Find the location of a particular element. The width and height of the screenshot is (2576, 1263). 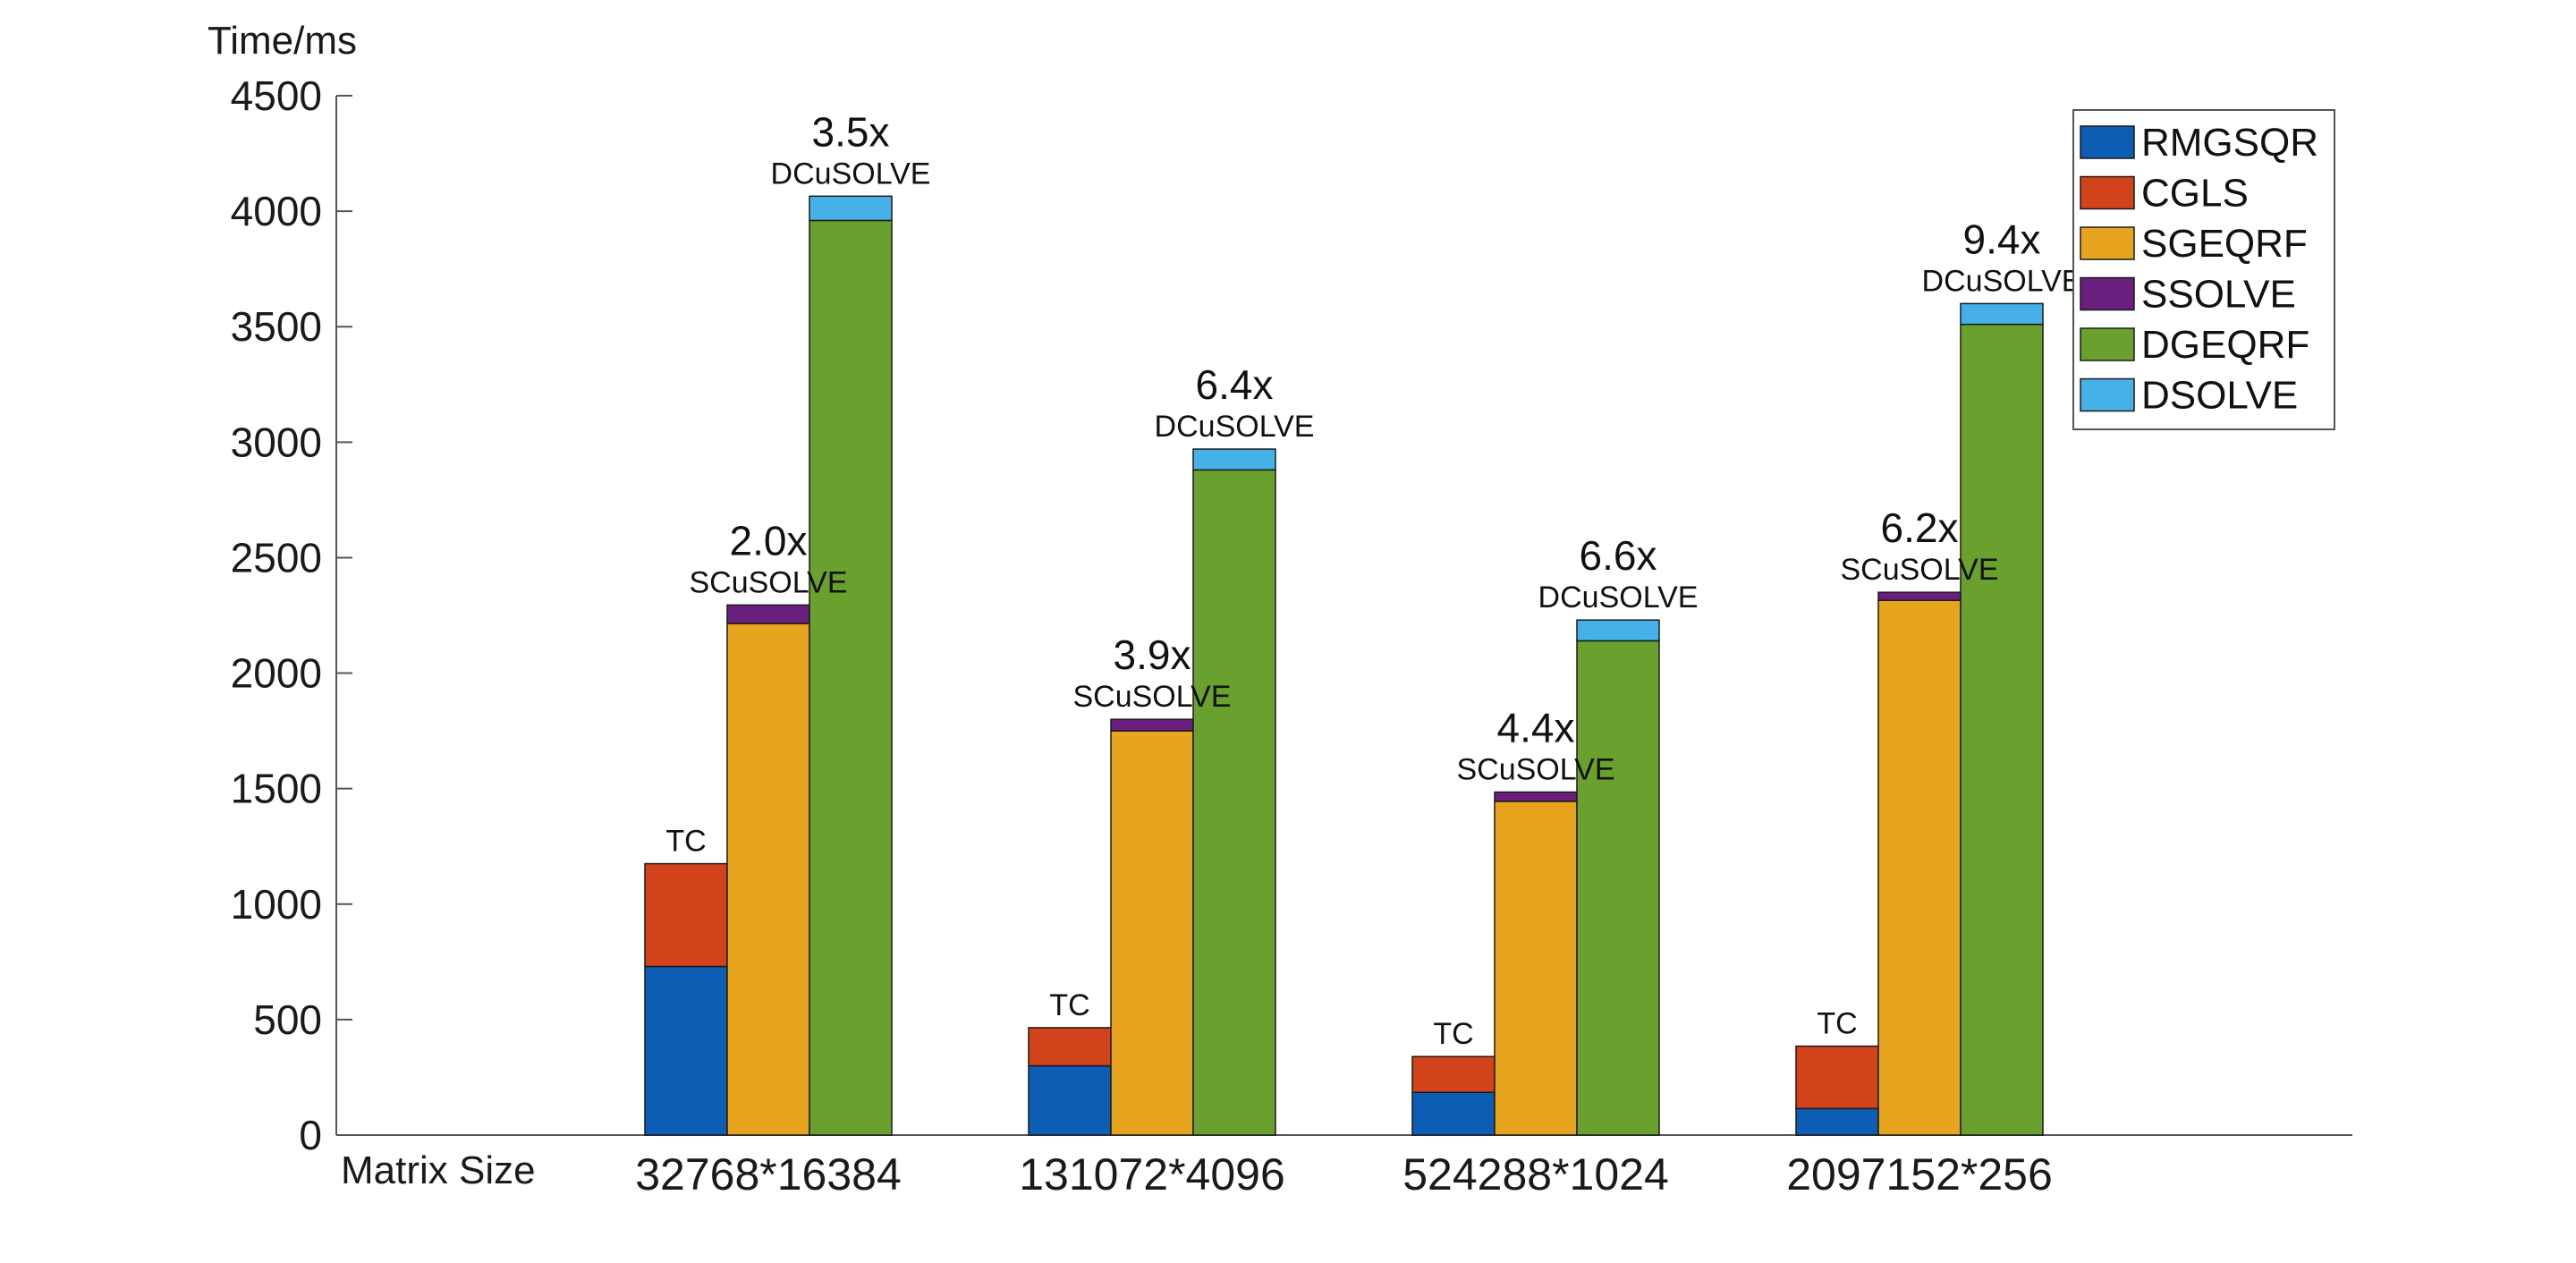

y-tick-label: 1000 is located at coordinates (276, 904).